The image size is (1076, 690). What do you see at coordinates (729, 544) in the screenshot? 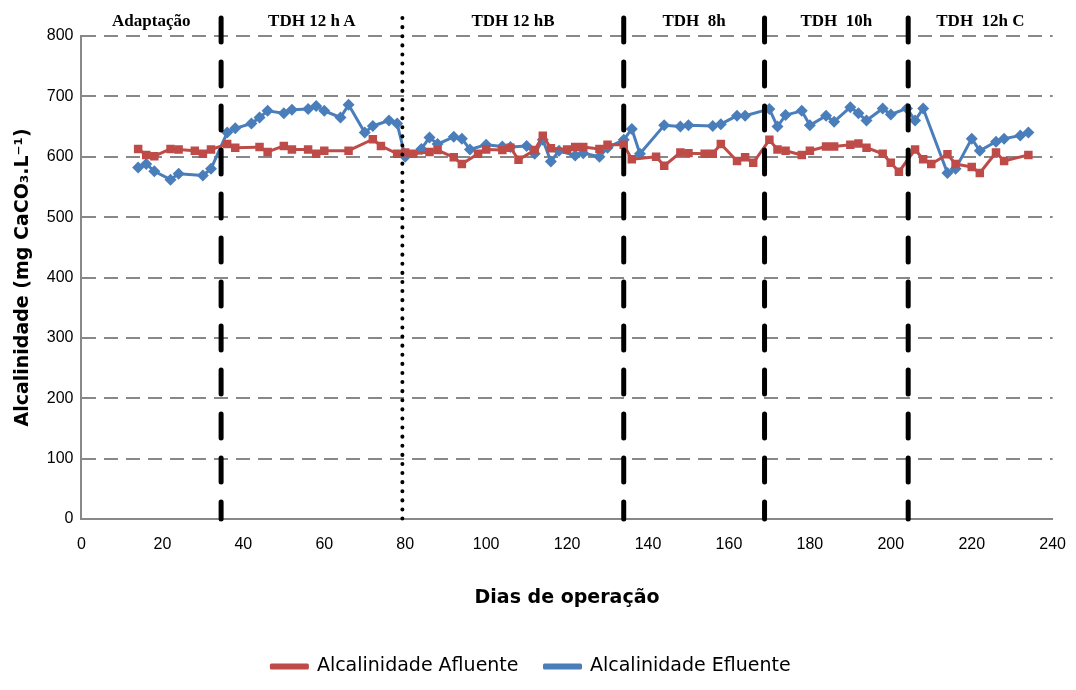
I see `x-tick-label: 160` at bounding box center [729, 544].